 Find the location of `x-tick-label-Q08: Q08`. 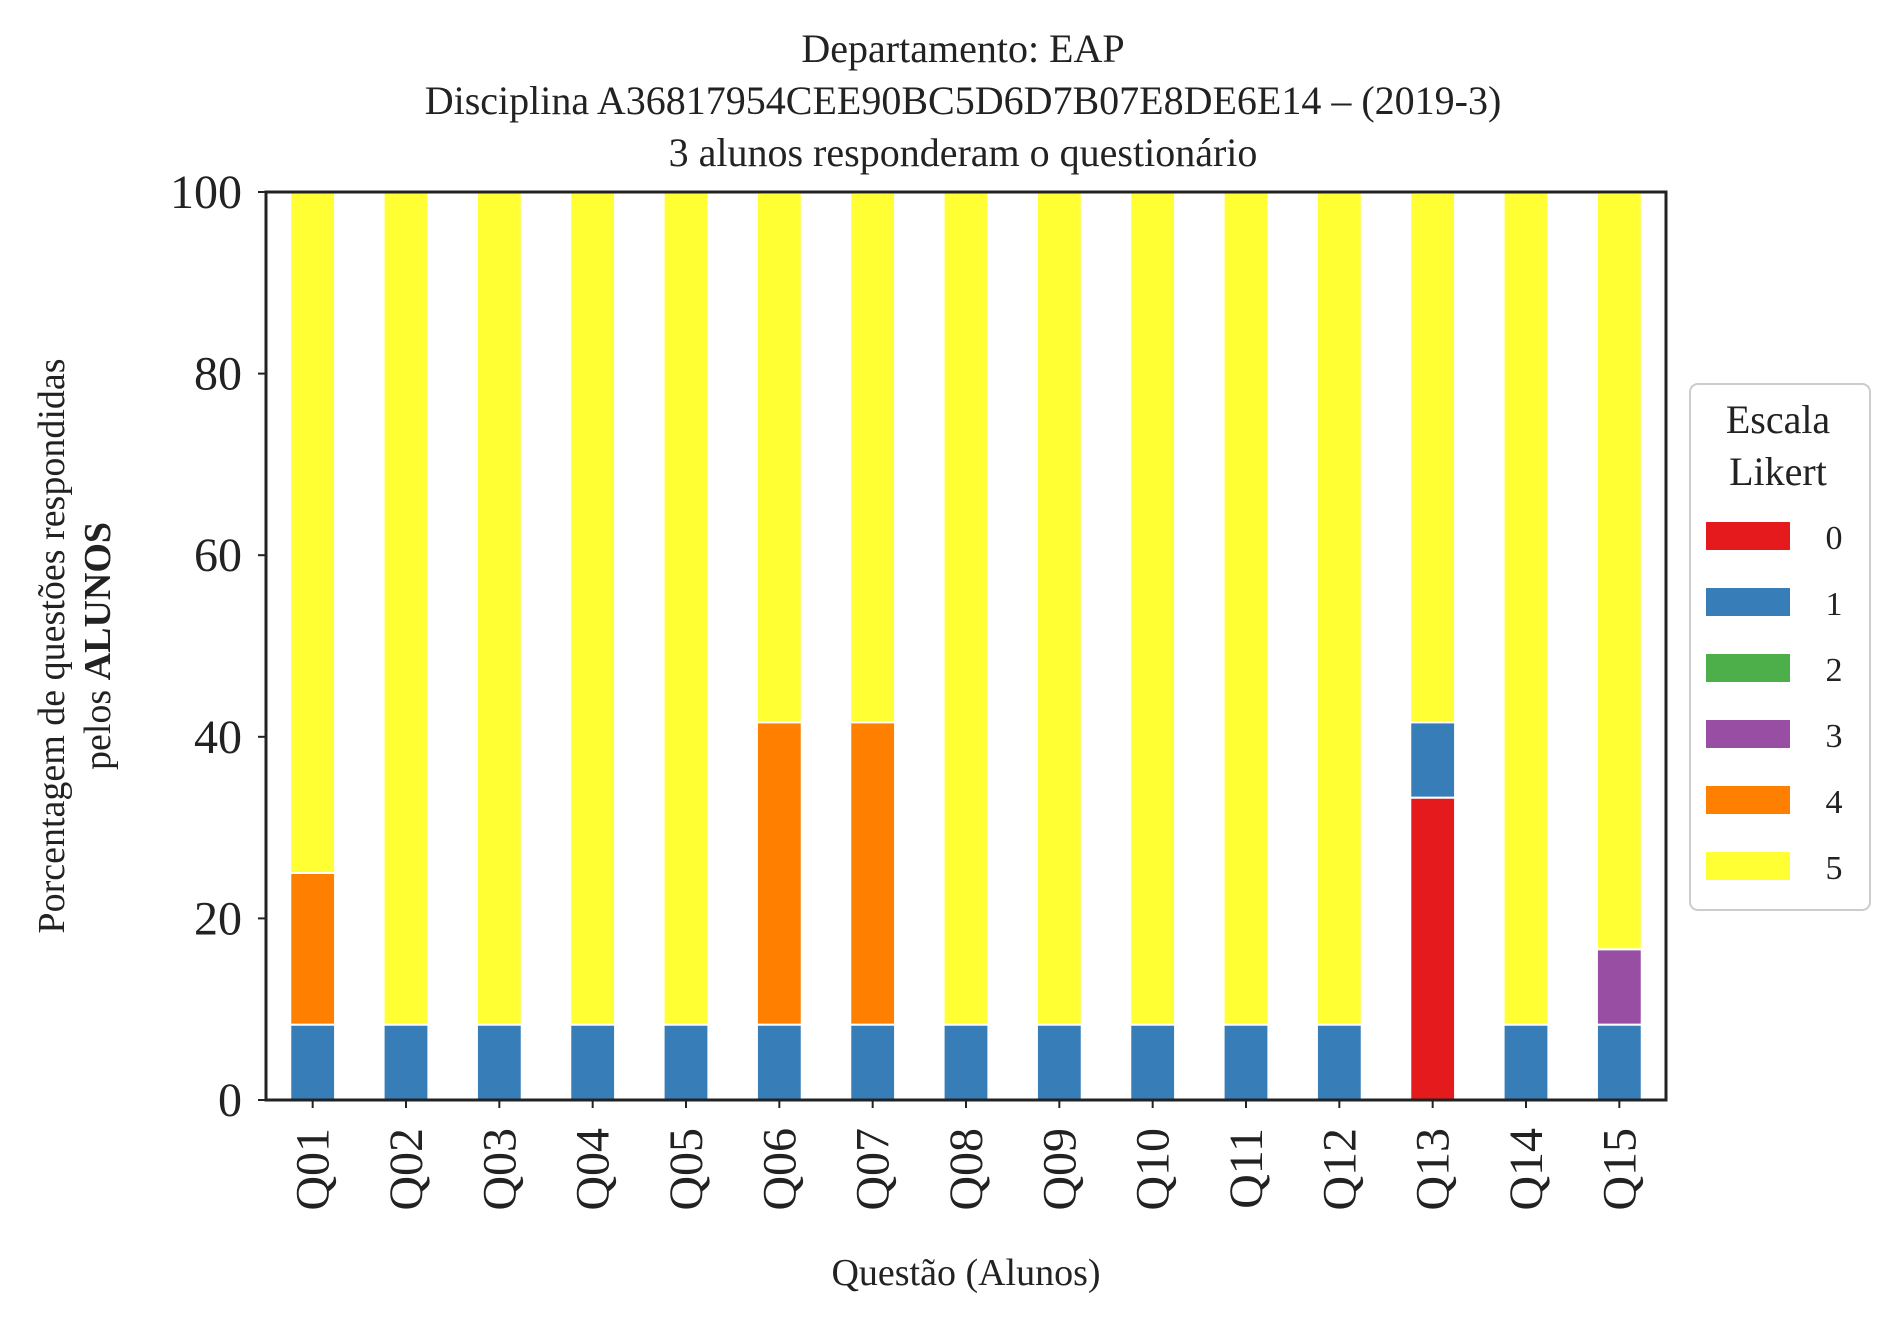

x-tick-label-Q08: Q08 is located at coordinates (966, 1169).